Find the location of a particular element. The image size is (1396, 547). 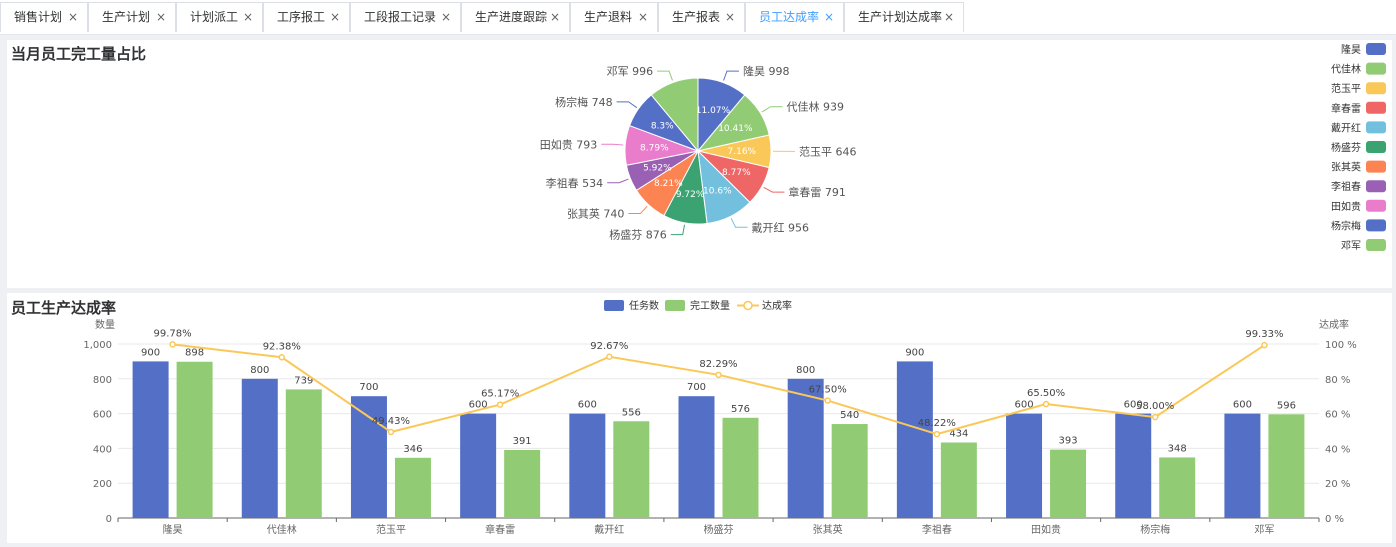

bar-task-value: 900 is located at coordinates (914, 352).